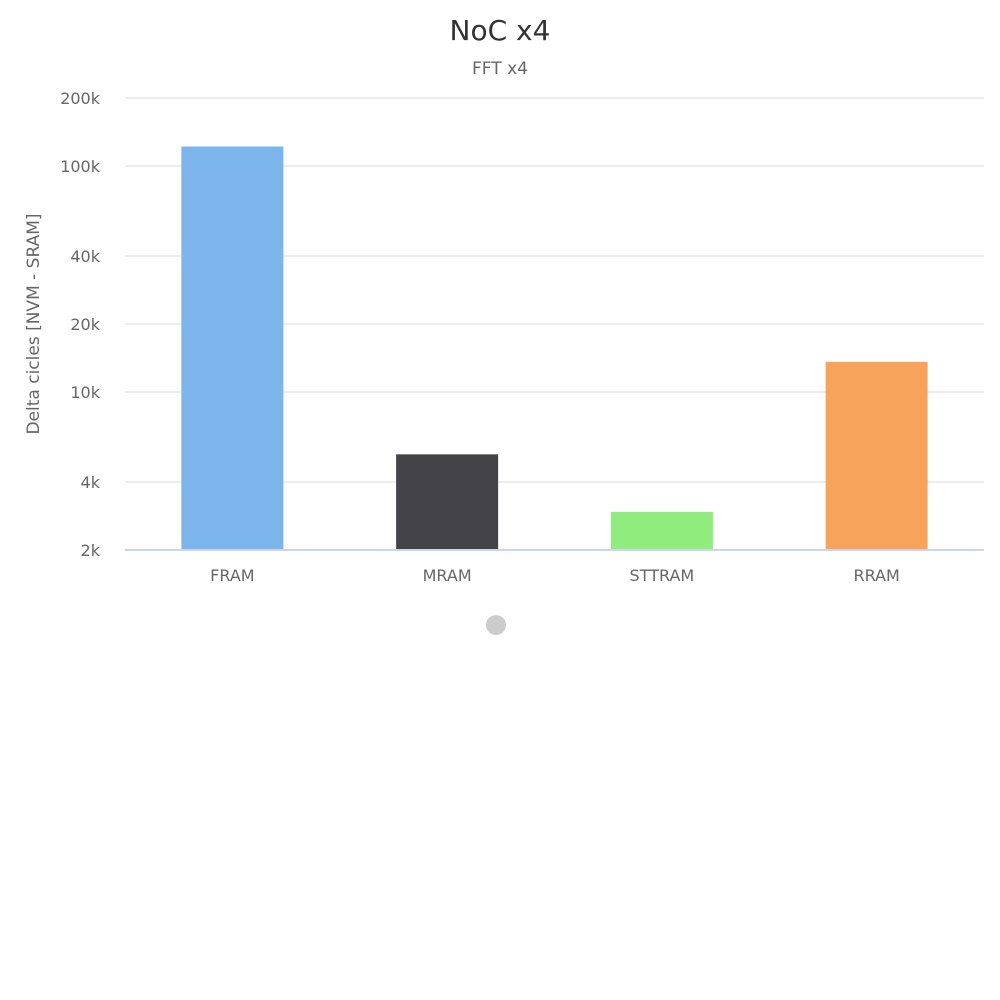  What do you see at coordinates (80, 98) in the screenshot?
I see `y-tick-label: 200k` at bounding box center [80, 98].